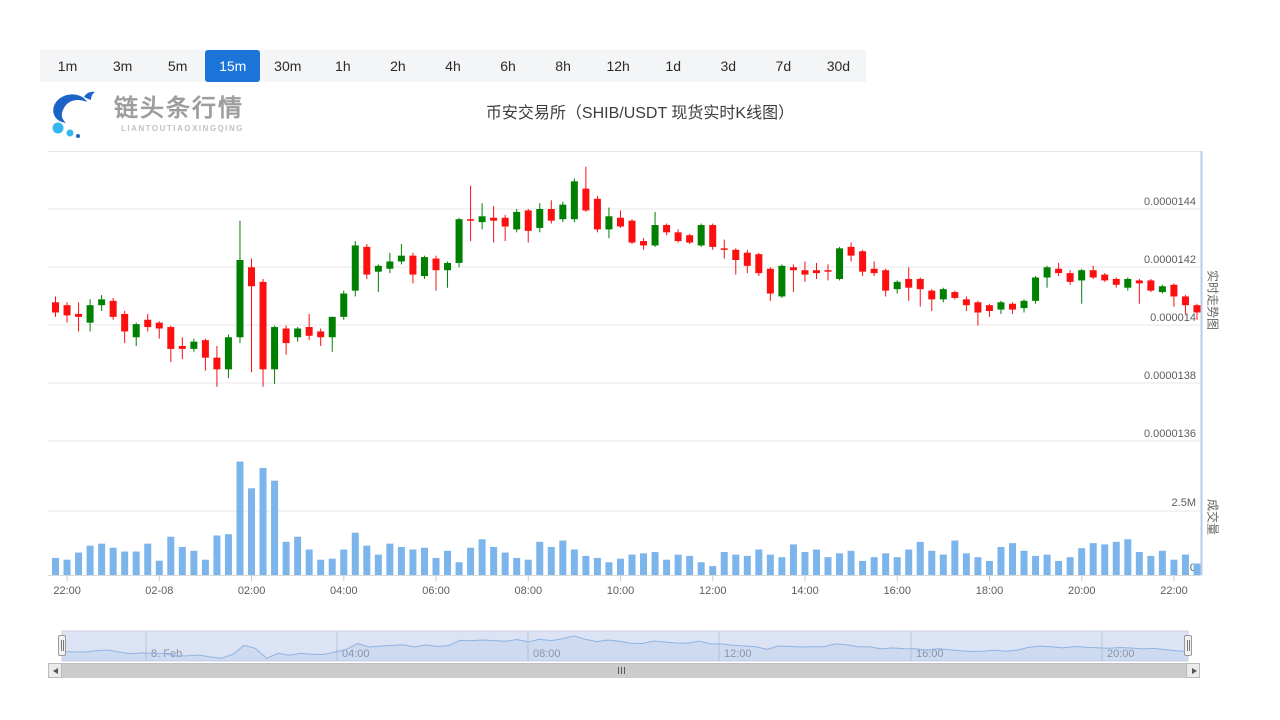  I want to click on scrollbar-left-button, so click(55, 670).